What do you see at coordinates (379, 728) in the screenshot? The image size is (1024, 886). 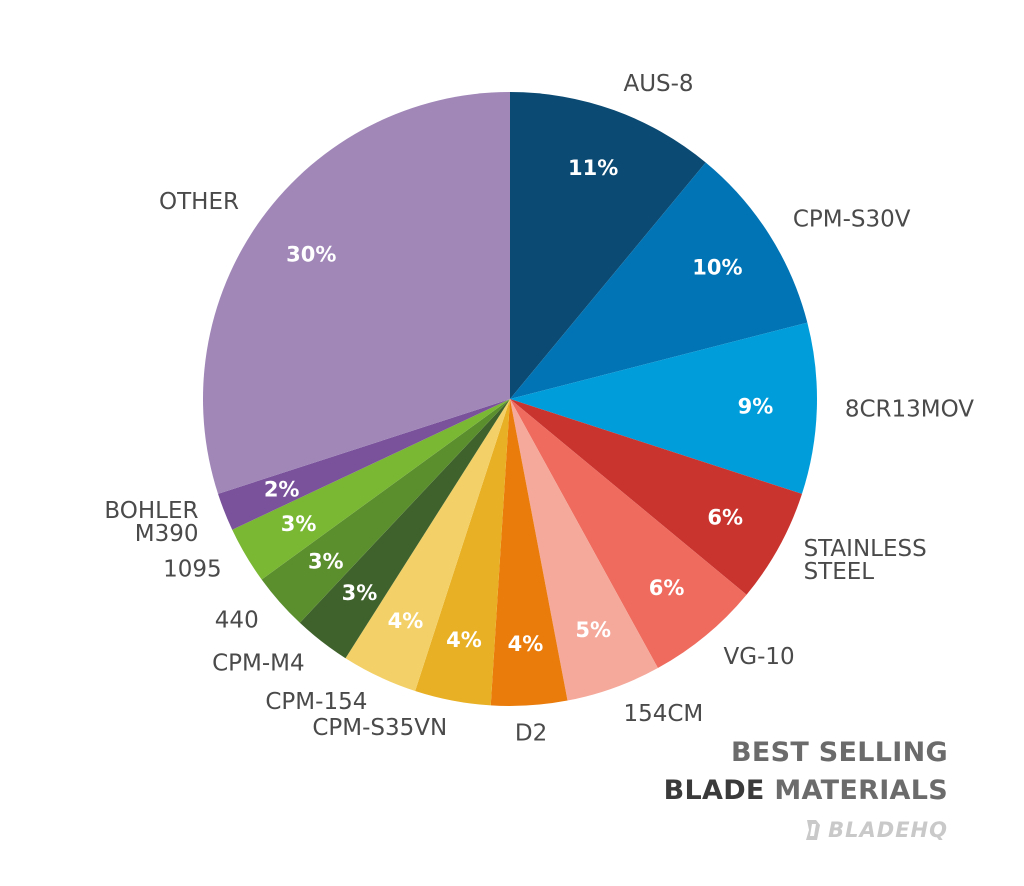 I see `category-label: CPM-S35VN` at bounding box center [379, 728].